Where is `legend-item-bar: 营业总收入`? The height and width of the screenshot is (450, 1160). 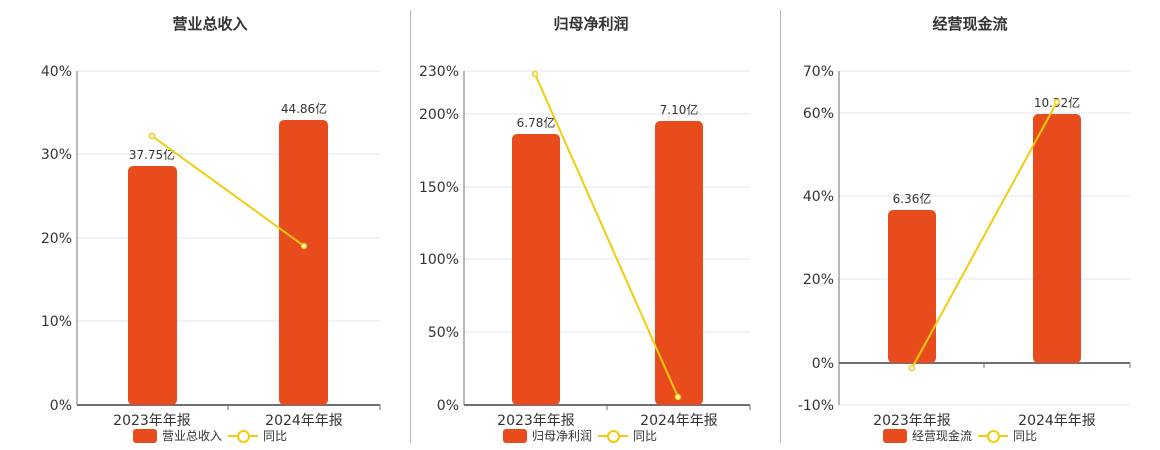 legend-item-bar: 营业总收入 is located at coordinates (177, 435).